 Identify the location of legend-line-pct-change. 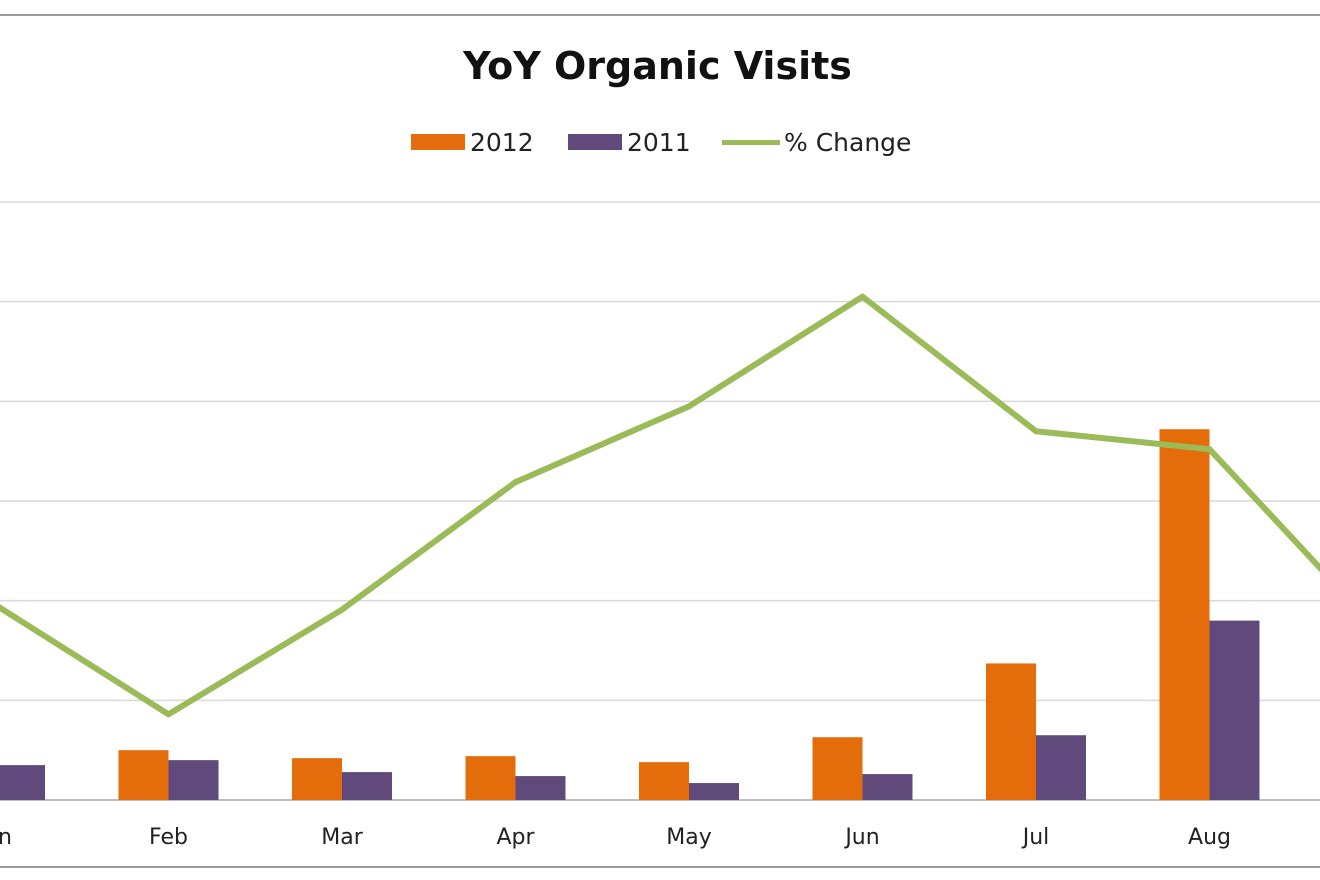
(751, 142).